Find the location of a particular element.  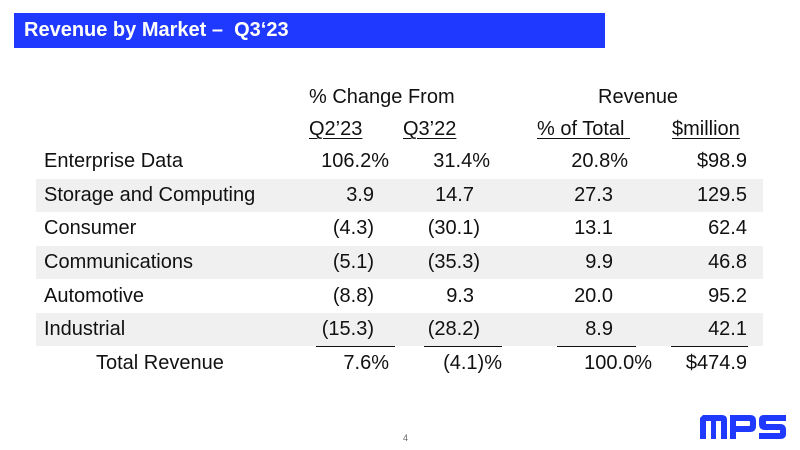

cell-pct-of-total: 9.9 is located at coordinates (599, 262).